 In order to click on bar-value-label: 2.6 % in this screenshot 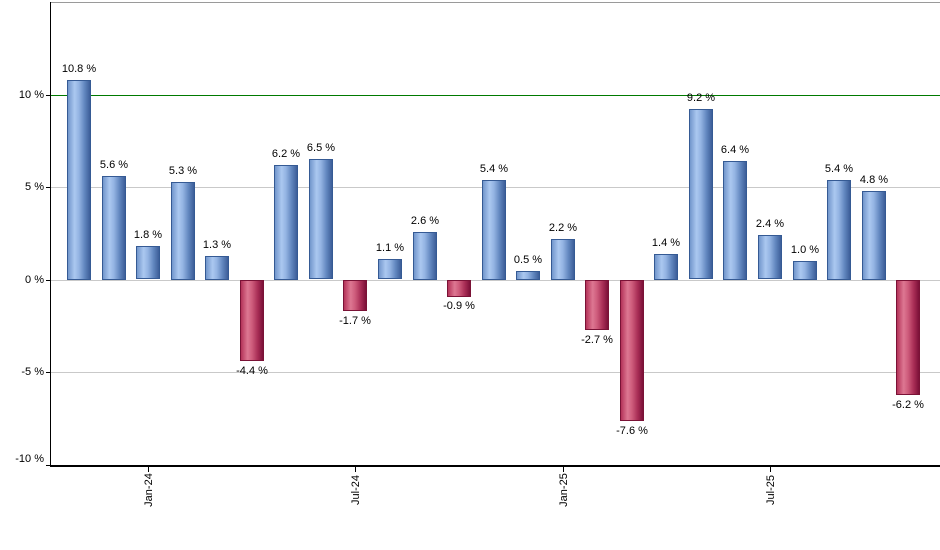, I will do `click(425, 221)`.